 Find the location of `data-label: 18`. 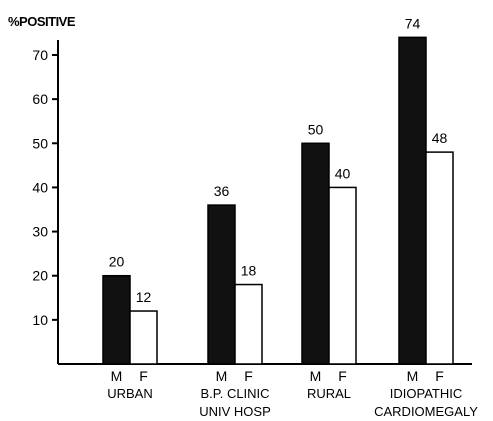

data-label: 18 is located at coordinates (249, 271).